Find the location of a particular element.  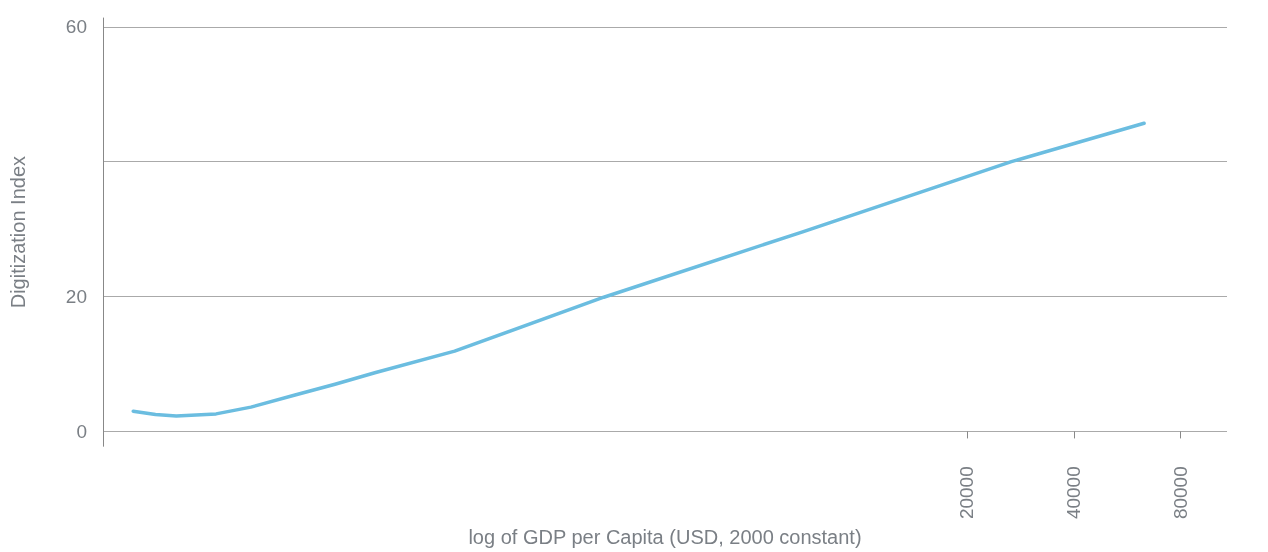

y-tick-label: 0 is located at coordinates (81, 431).